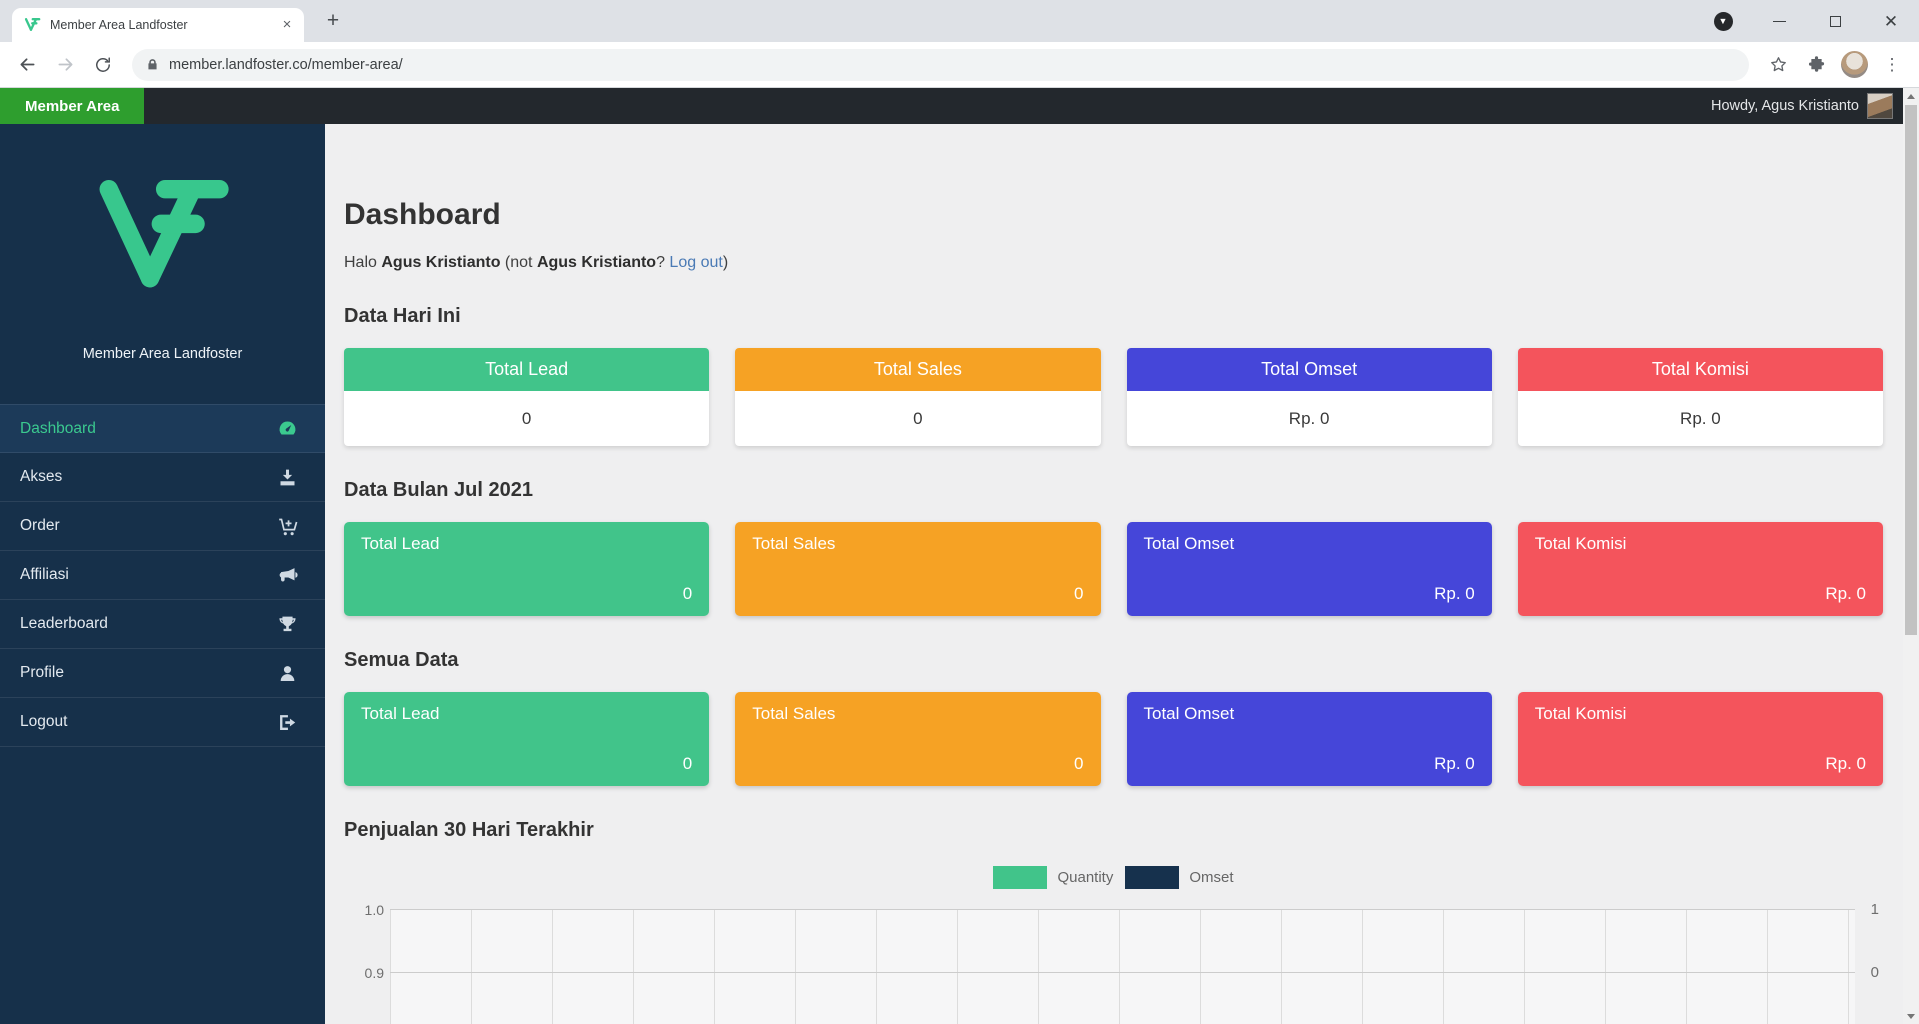 The height and width of the screenshot is (1024, 1919). What do you see at coordinates (1113, 962) in the screenshot?
I see `sales-chart: 1.0 0.9 1 0` at bounding box center [1113, 962].